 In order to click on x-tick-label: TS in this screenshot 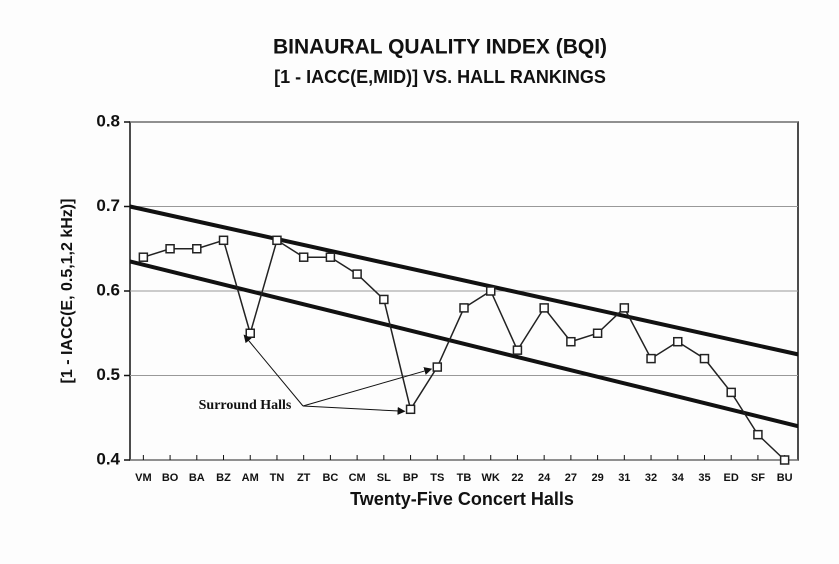, I will do `click(437, 478)`.